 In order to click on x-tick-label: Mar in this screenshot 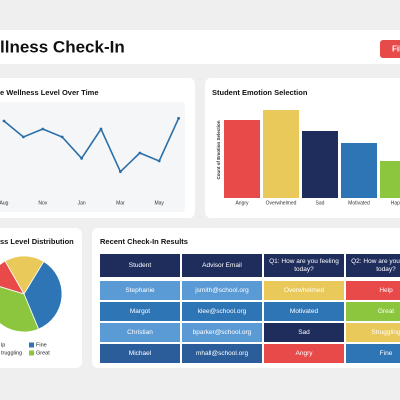, I will do `click(120, 203)`.